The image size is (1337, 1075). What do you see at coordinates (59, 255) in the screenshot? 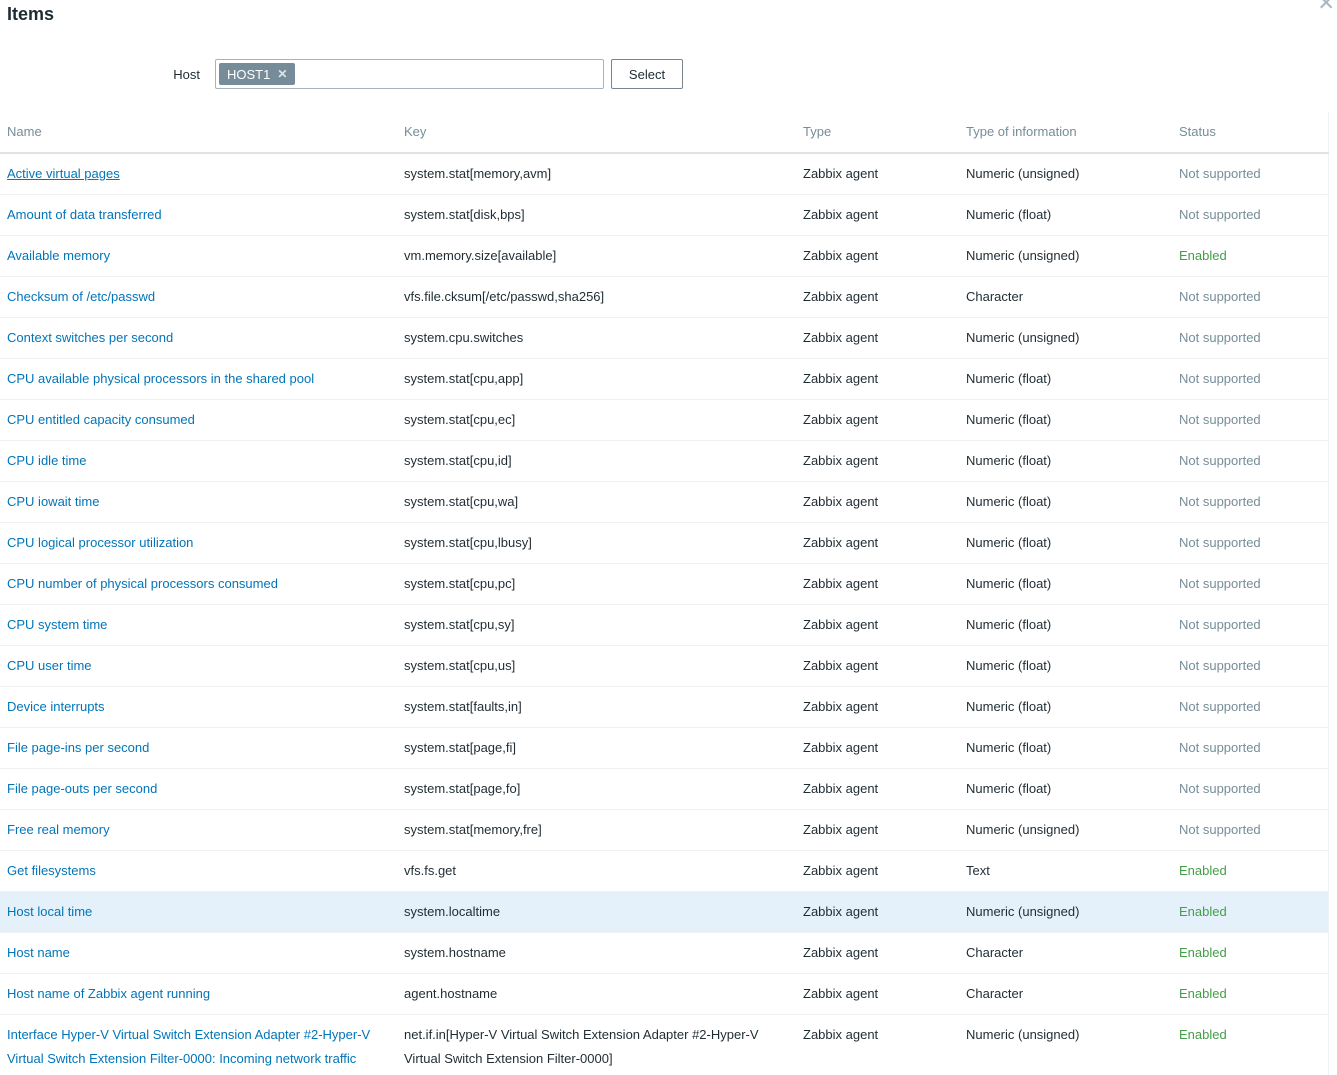
I see `item-name-link: Available memory` at bounding box center [59, 255].